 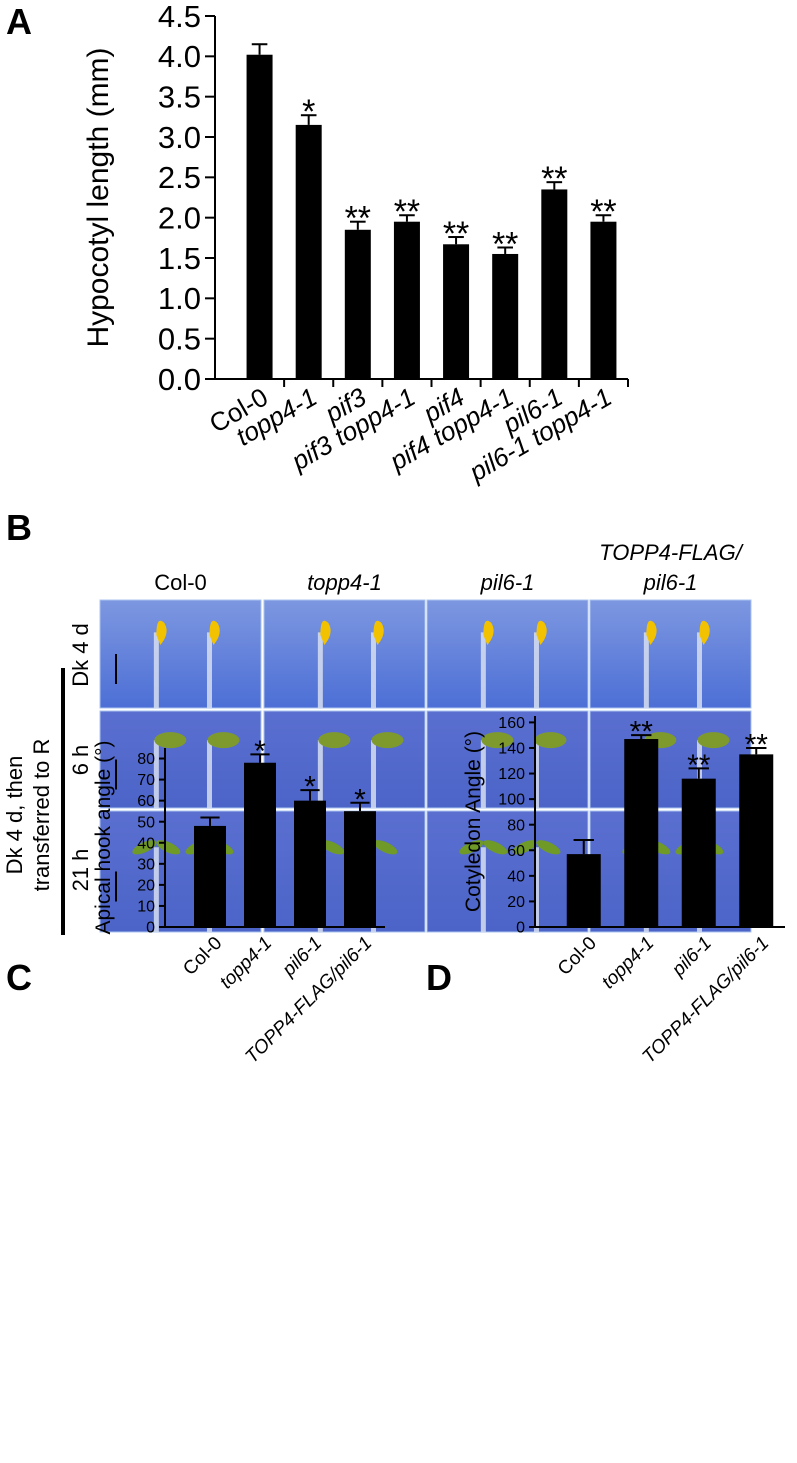 I want to click on row-label: 21 h, so click(x=80, y=870).